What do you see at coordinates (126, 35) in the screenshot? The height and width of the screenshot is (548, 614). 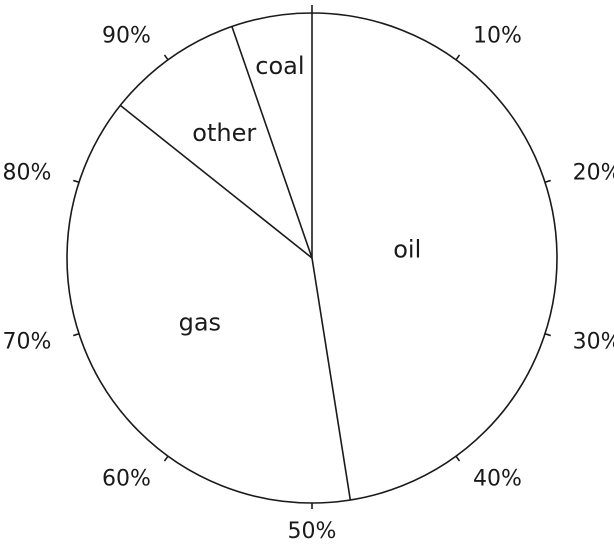 I see `scale-tick-label: 90%` at bounding box center [126, 35].